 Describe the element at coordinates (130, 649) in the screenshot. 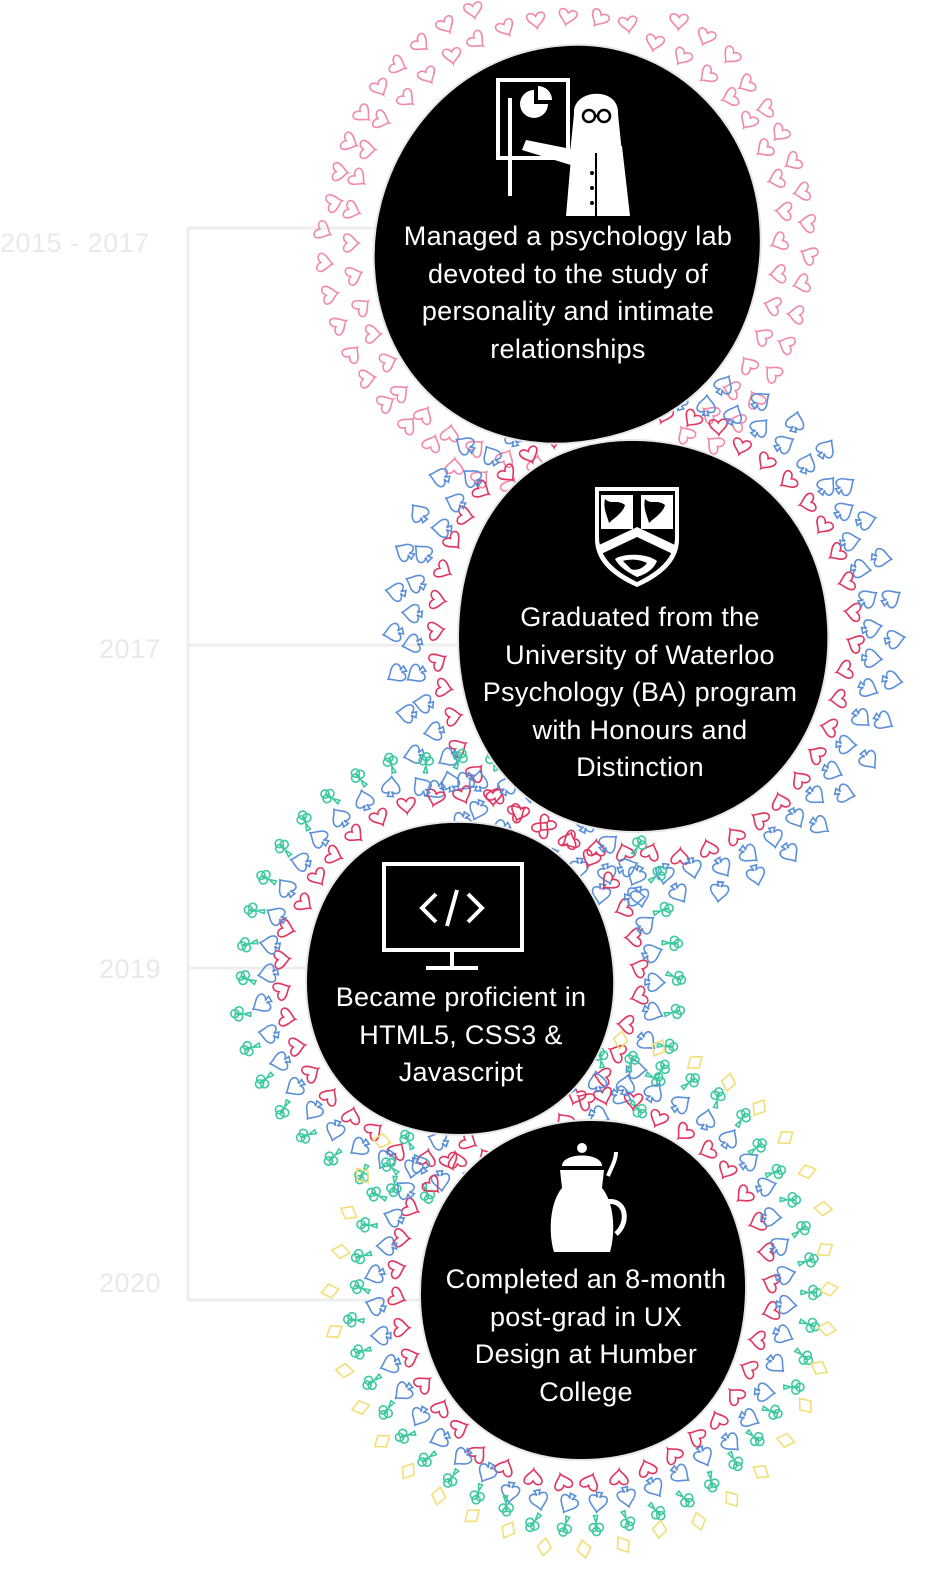

I see `year-label-2017: 2017` at that location.